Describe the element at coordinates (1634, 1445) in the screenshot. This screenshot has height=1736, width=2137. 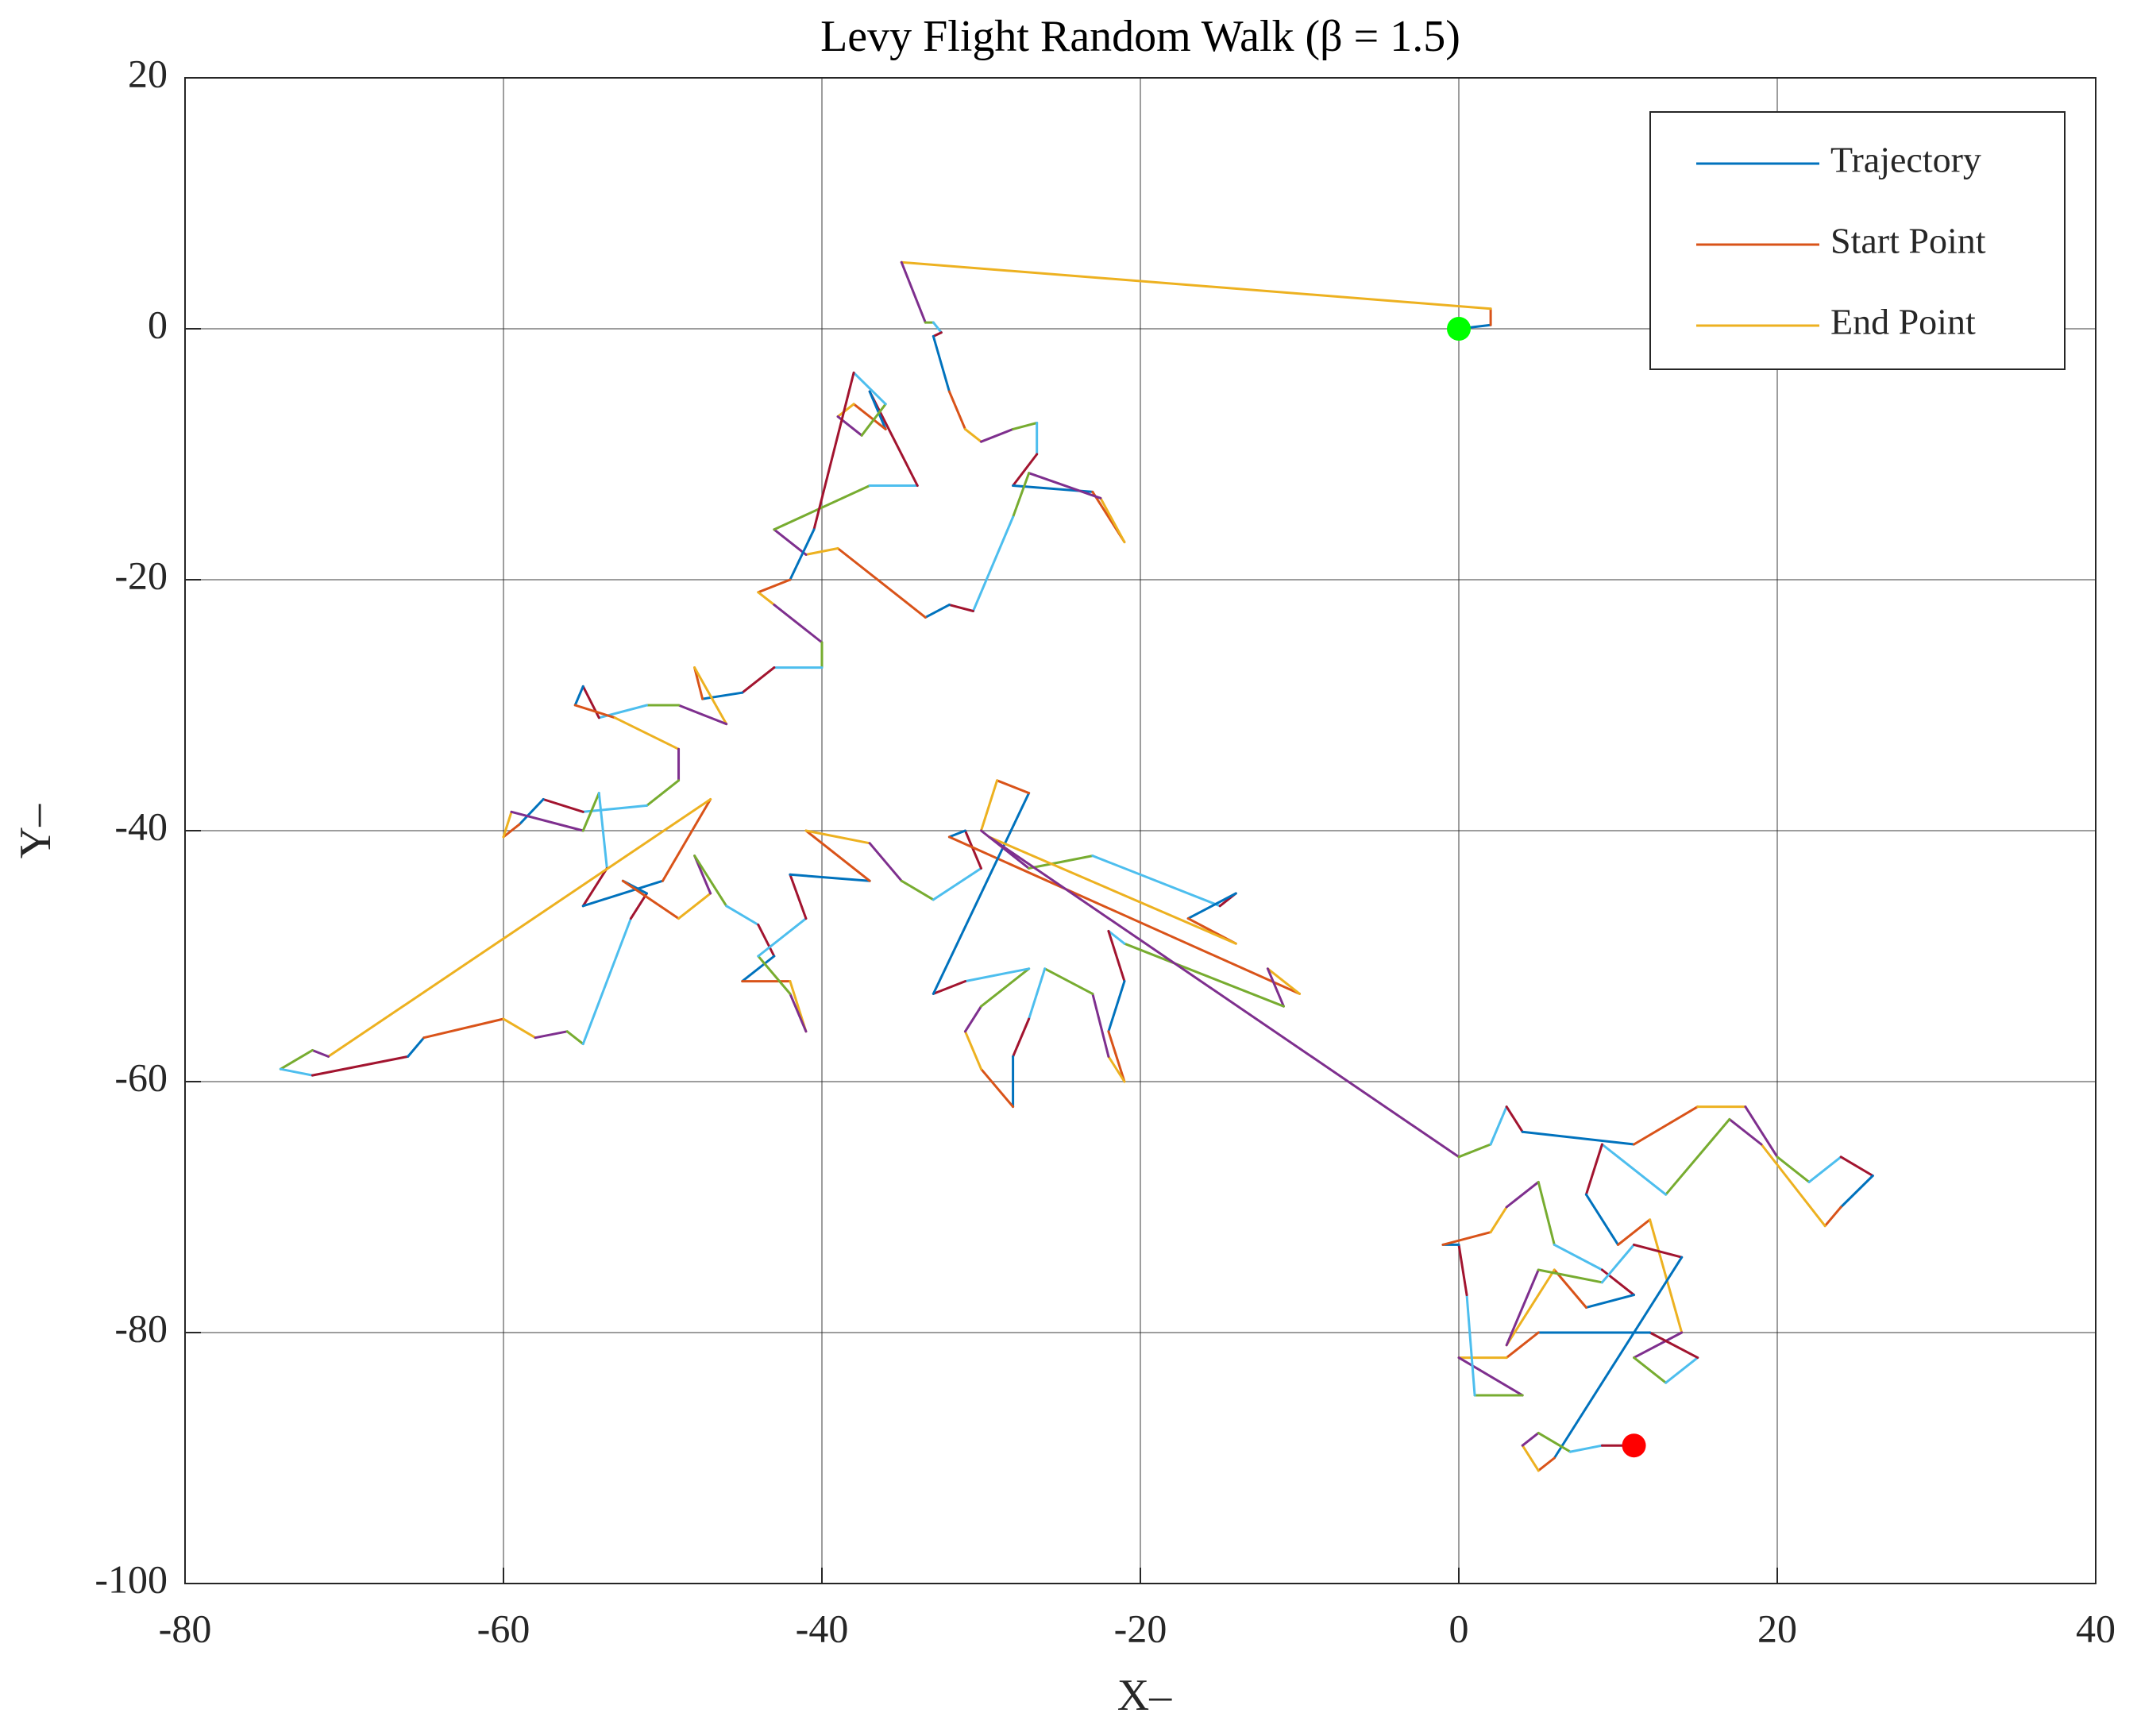
I see `end-marker` at that location.